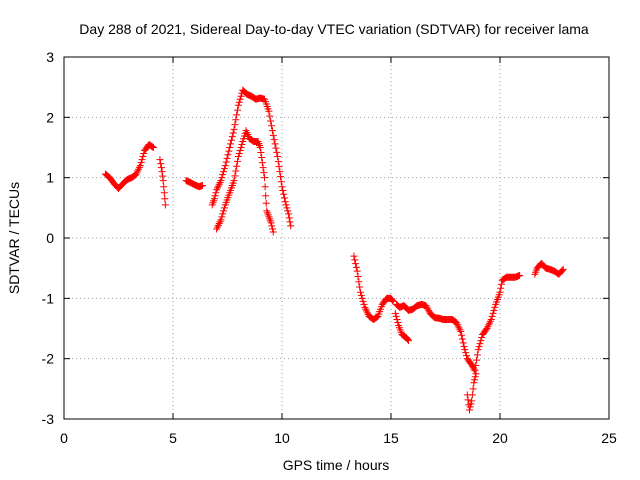 The width and height of the screenshot is (640, 480). What do you see at coordinates (50, 117) in the screenshot?
I see `y-tick-label: 2` at bounding box center [50, 117].